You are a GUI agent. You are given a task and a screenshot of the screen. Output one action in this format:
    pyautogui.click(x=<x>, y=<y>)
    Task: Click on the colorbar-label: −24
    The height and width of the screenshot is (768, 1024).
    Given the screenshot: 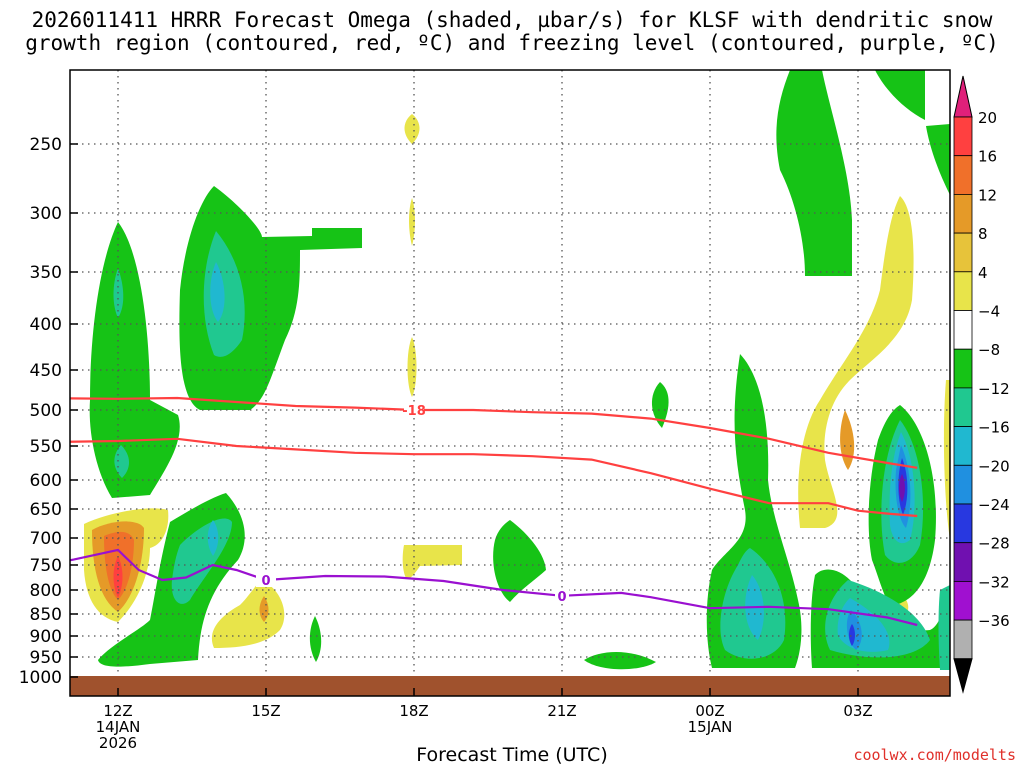 What is the action you would take?
    pyautogui.click(x=994, y=505)
    